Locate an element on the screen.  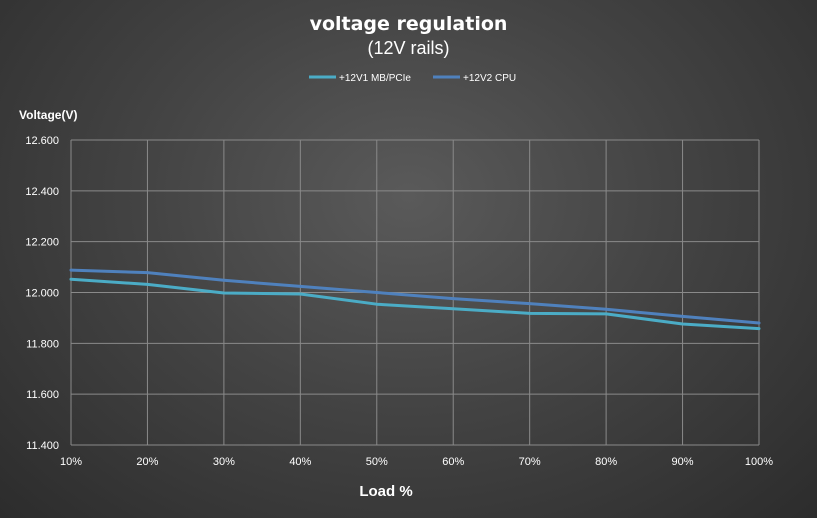
legend-label-1: +12V1 MB/PCIe is located at coordinates (375, 78).